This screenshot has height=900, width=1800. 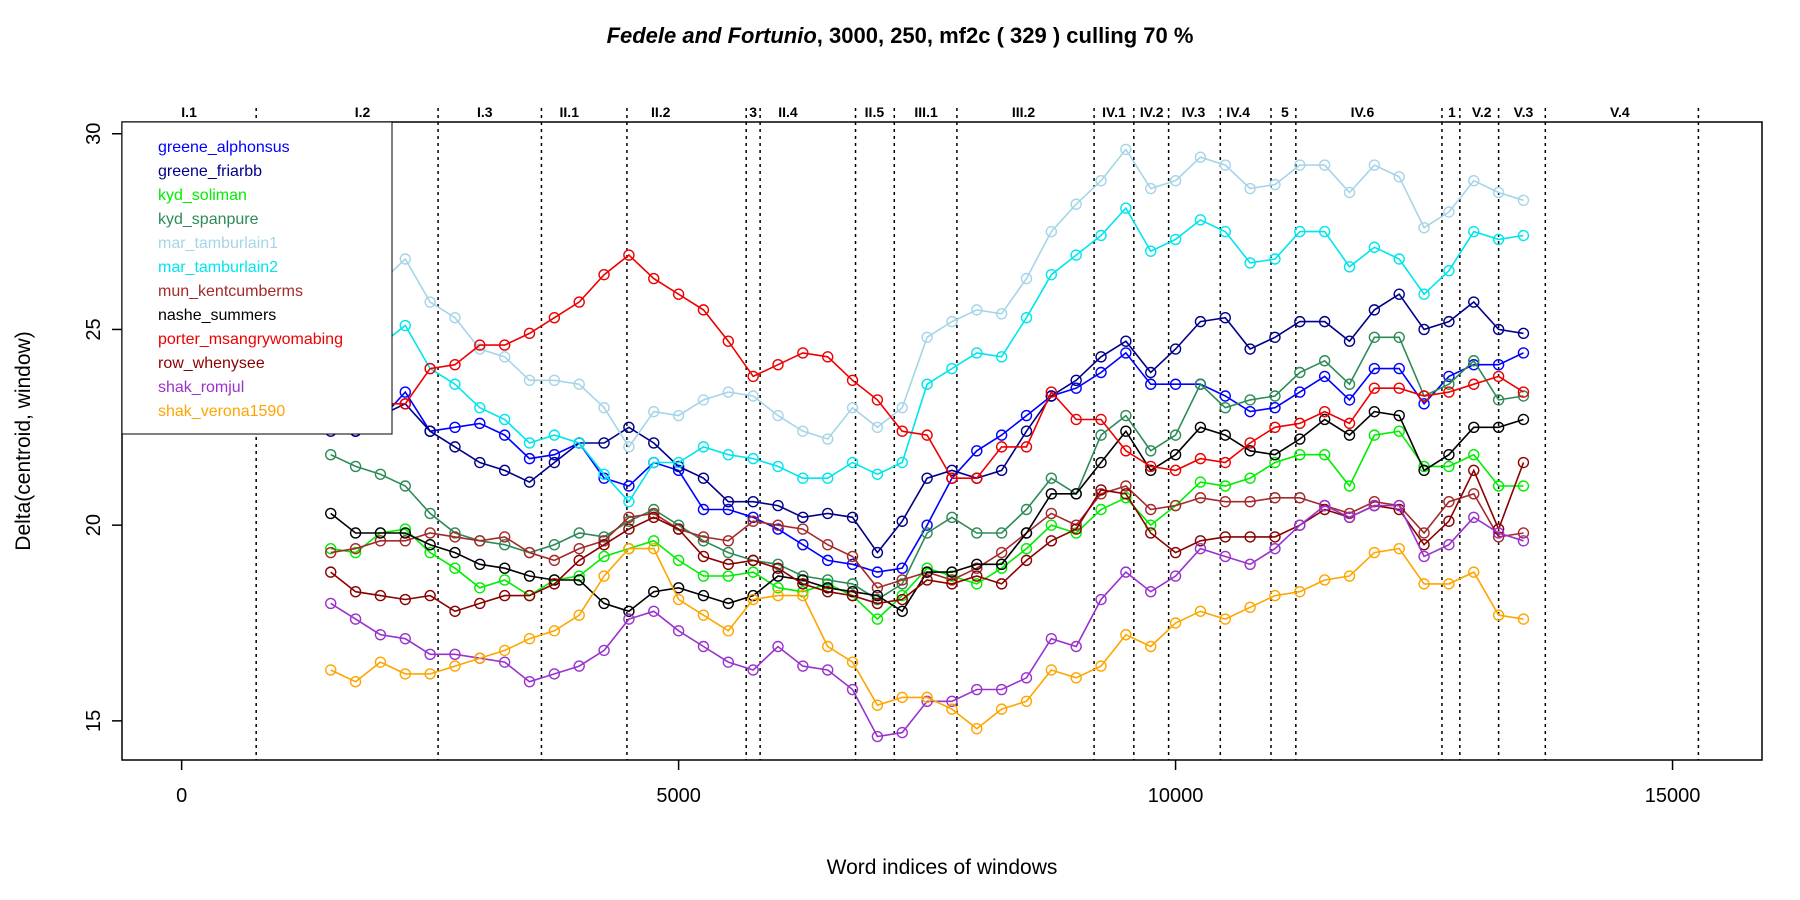 I want to click on y-axis-label: Delta(centroid, window), so click(x=23, y=440).